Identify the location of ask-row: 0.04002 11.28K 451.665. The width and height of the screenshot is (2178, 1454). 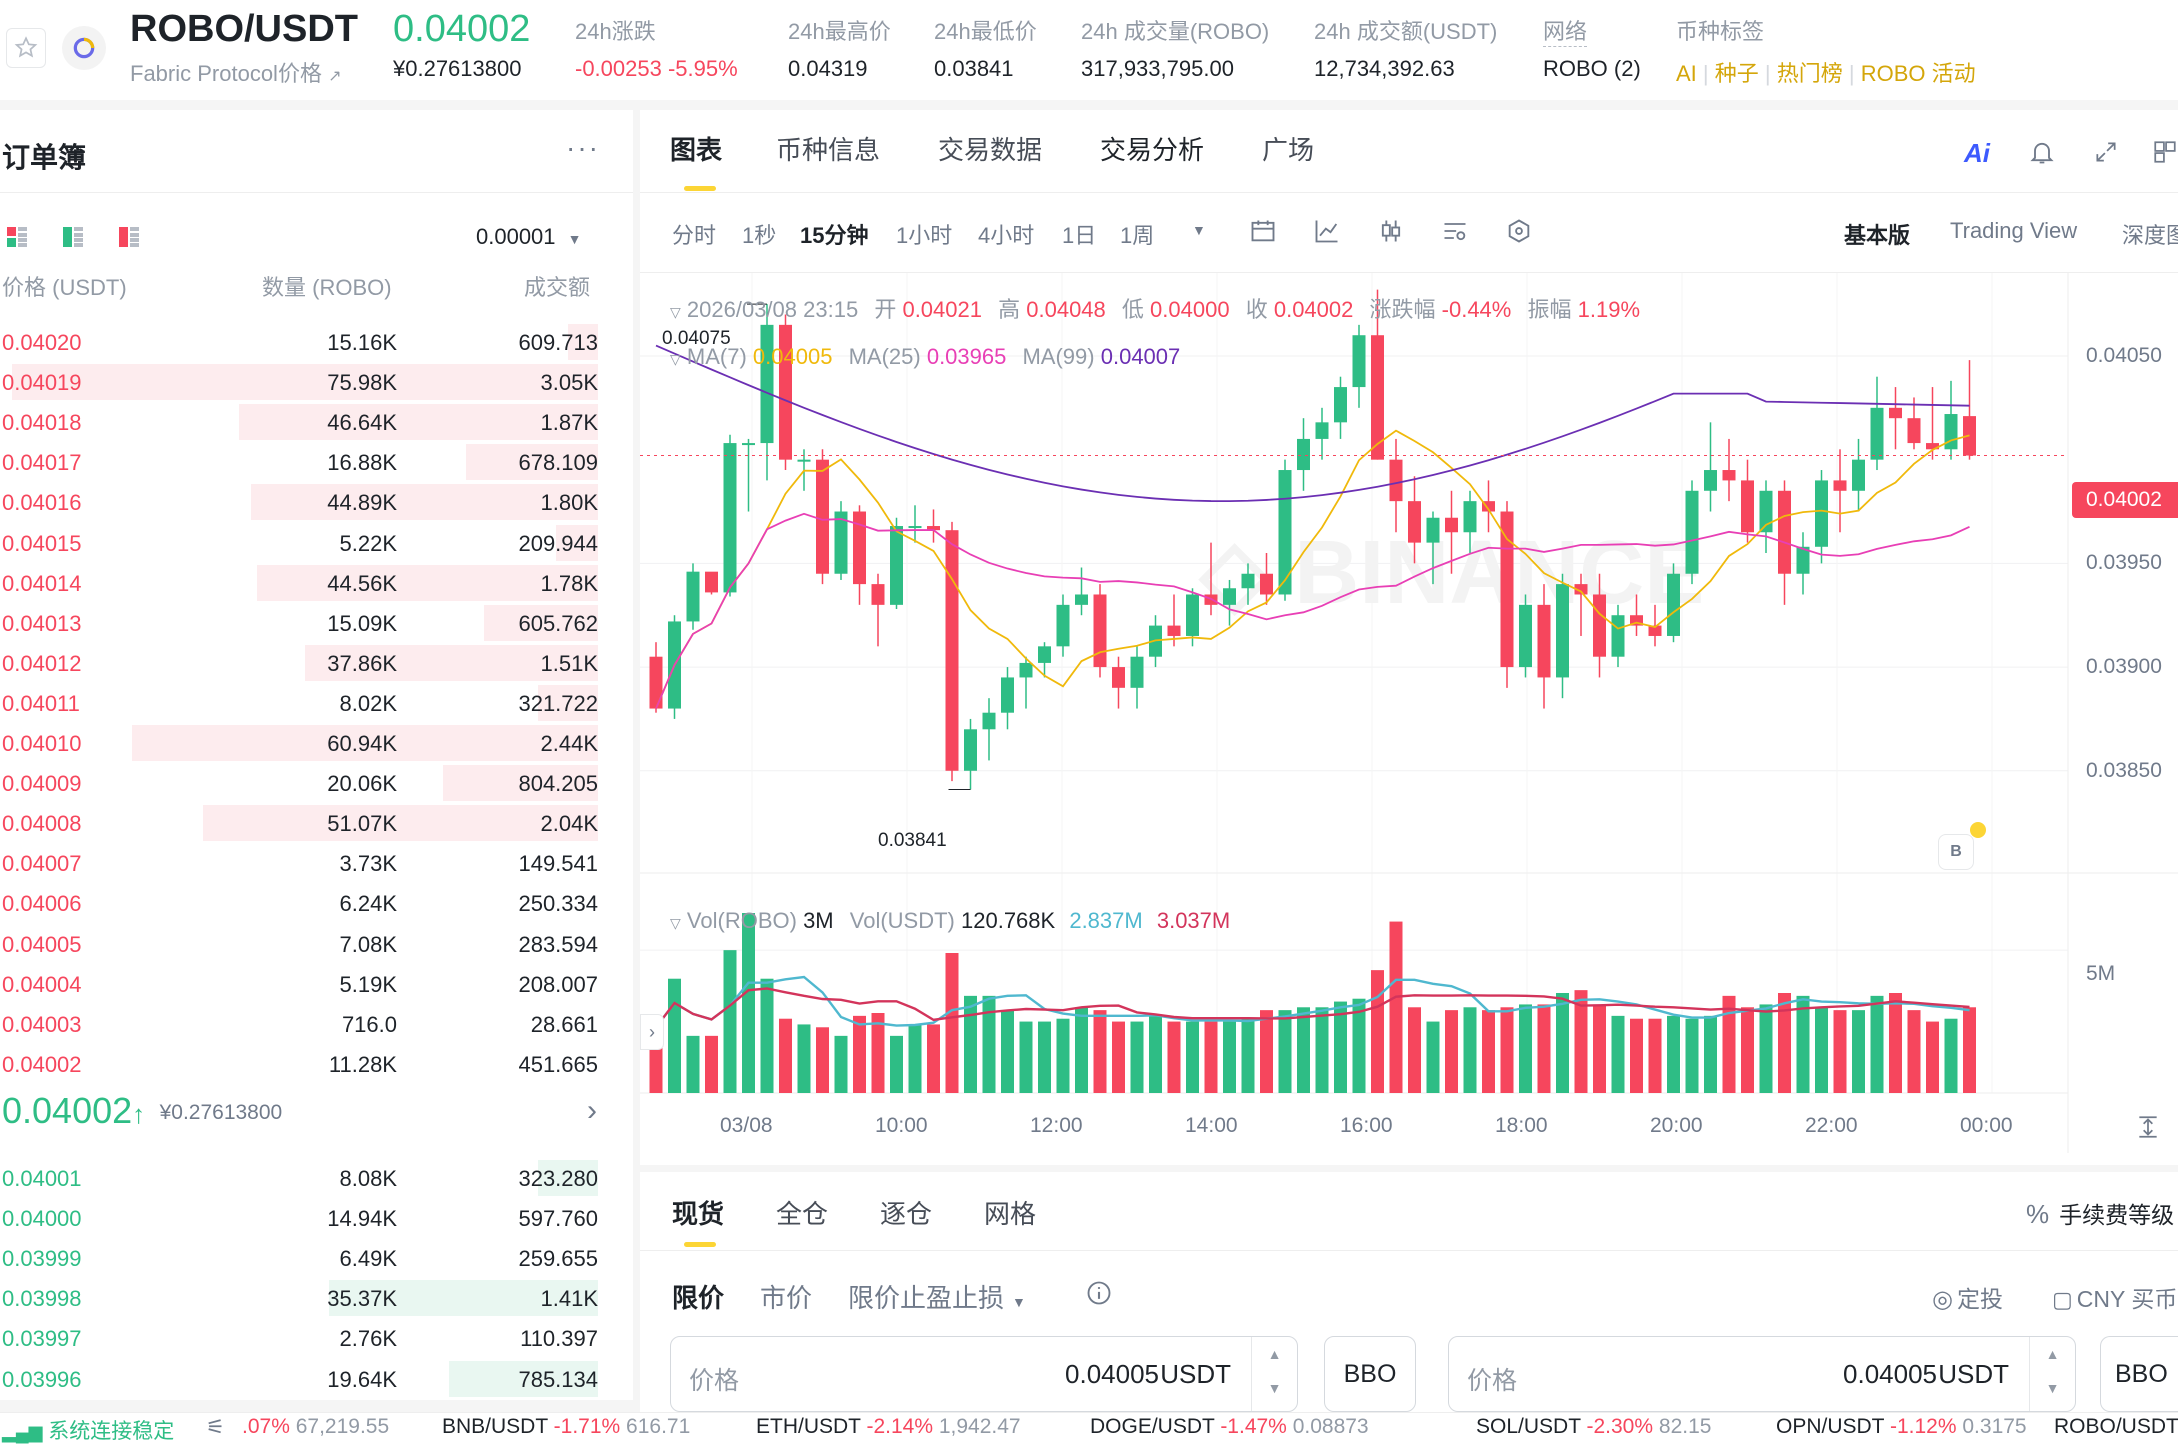
(300, 1064).